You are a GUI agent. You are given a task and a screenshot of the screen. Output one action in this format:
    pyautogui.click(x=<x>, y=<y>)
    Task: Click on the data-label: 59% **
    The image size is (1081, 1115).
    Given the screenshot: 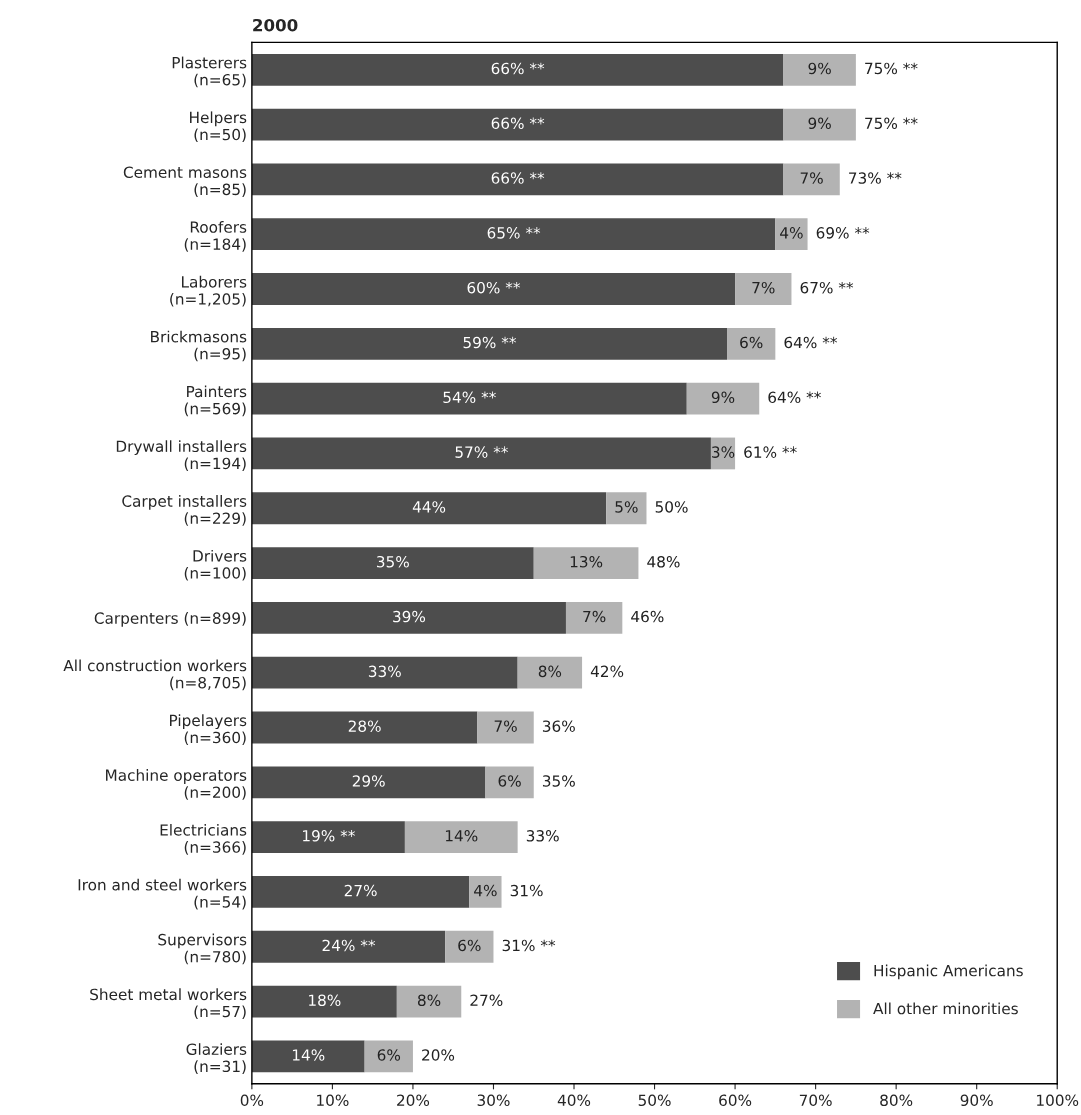 What is the action you would take?
    pyautogui.click(x=490, y=342)
    